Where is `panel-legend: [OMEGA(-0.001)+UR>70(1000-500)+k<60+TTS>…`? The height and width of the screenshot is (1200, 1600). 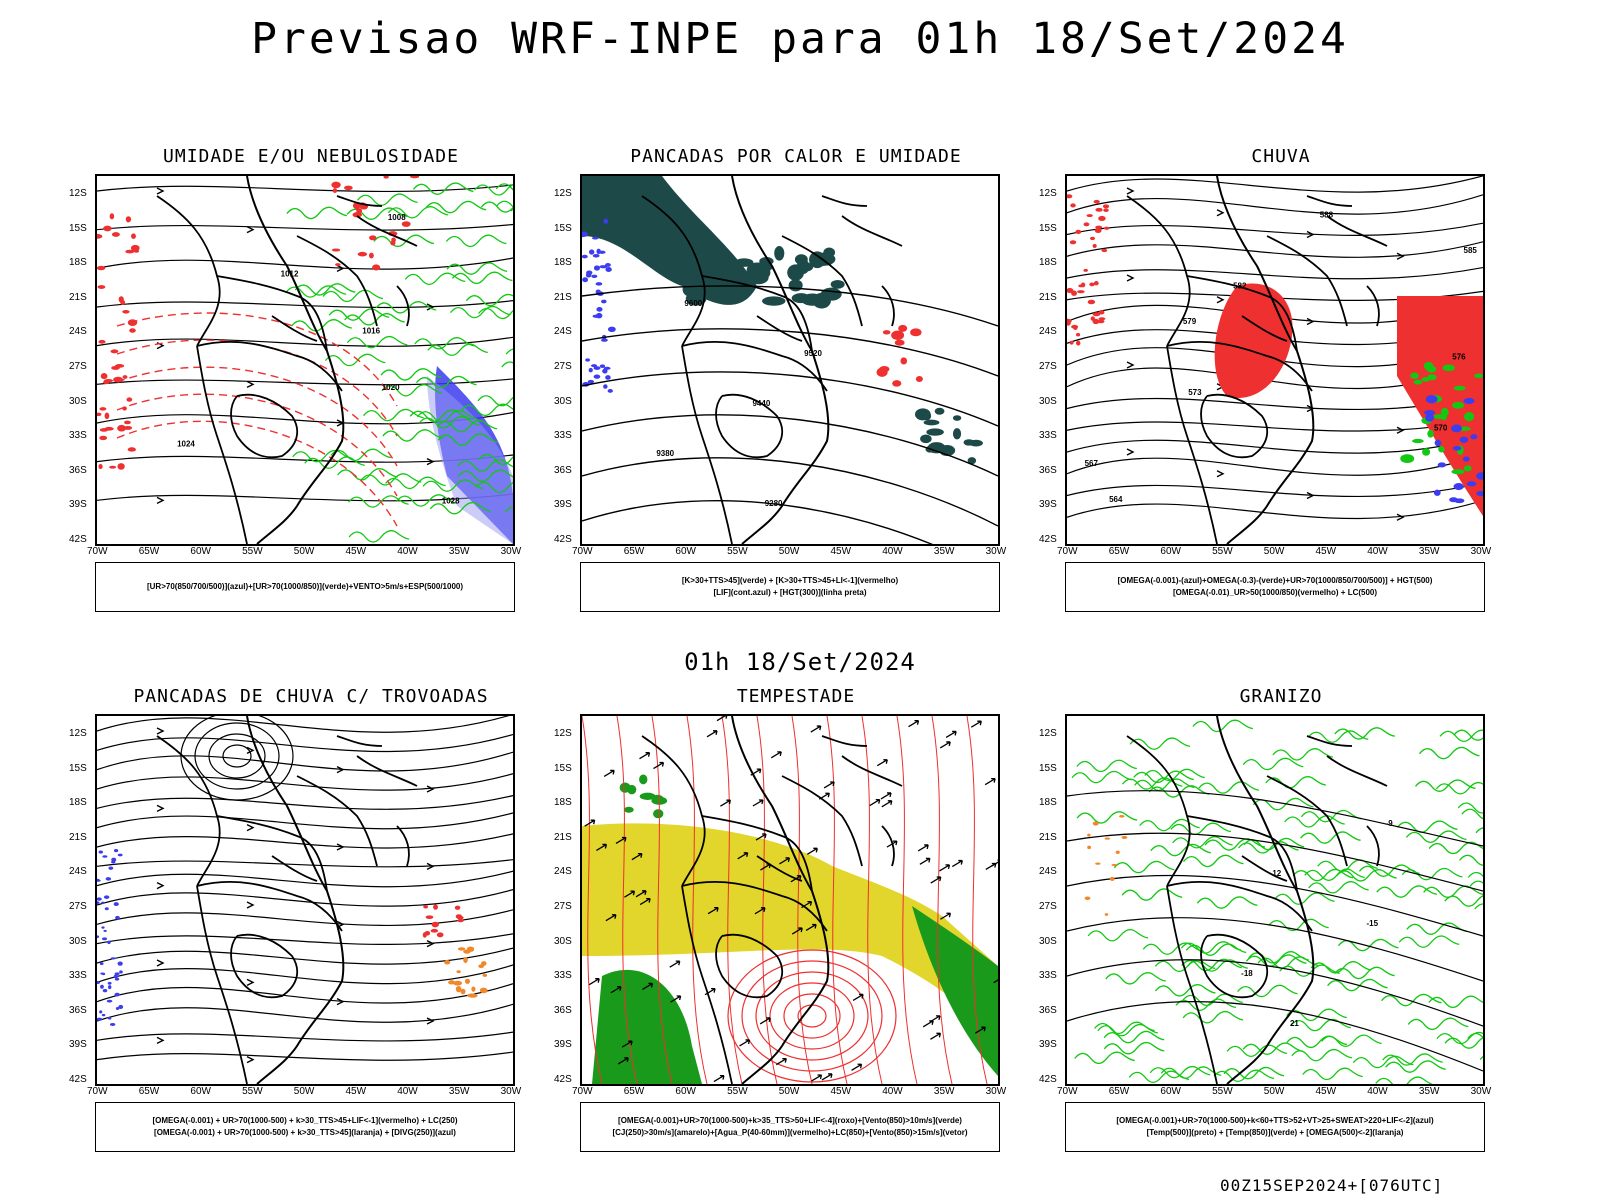 panel-legend: [OMEGA(-0.001)+UR>70(1000-500)+k<60+TTS>… is located at coordinates (1275, 1127).